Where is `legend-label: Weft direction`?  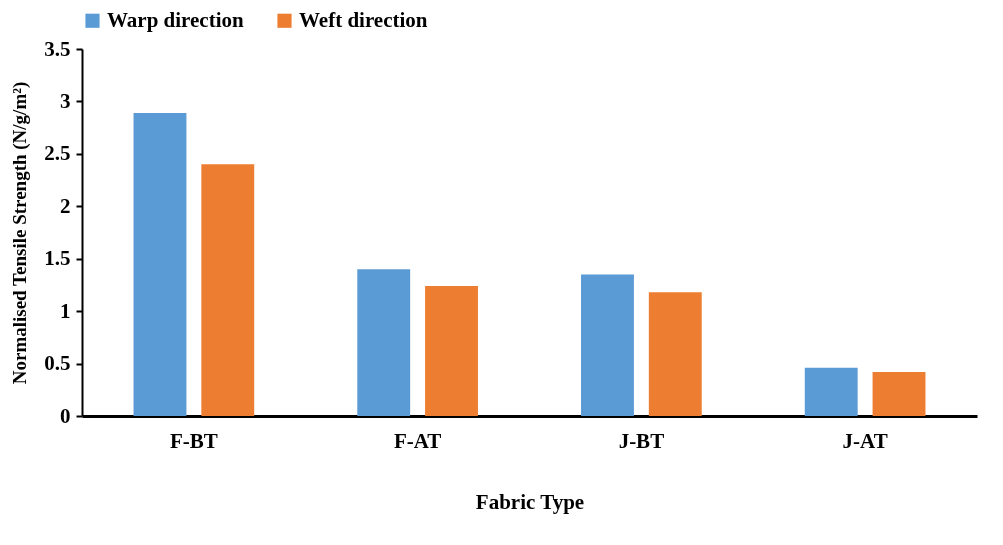
legend-label: Weft direction is located at coordinates (363, 19).